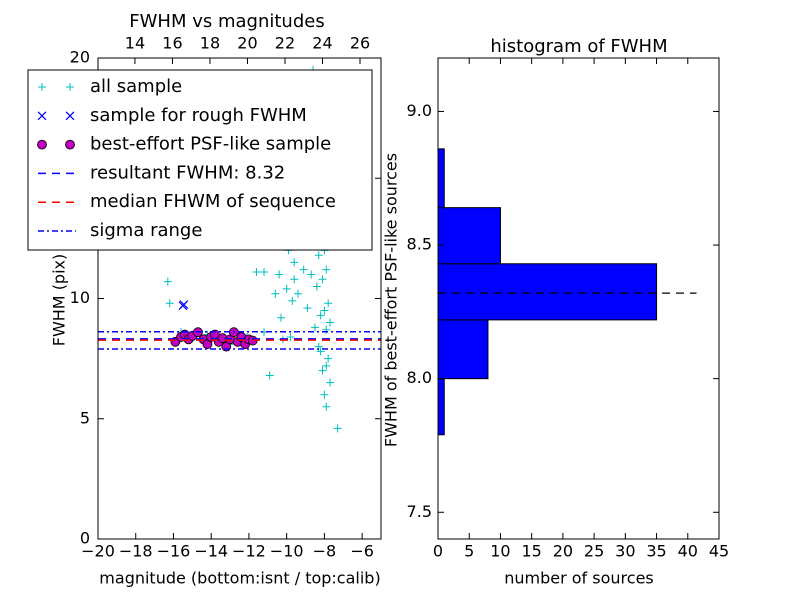  I want to click on x-tick-label: 10, so click(500, 551).